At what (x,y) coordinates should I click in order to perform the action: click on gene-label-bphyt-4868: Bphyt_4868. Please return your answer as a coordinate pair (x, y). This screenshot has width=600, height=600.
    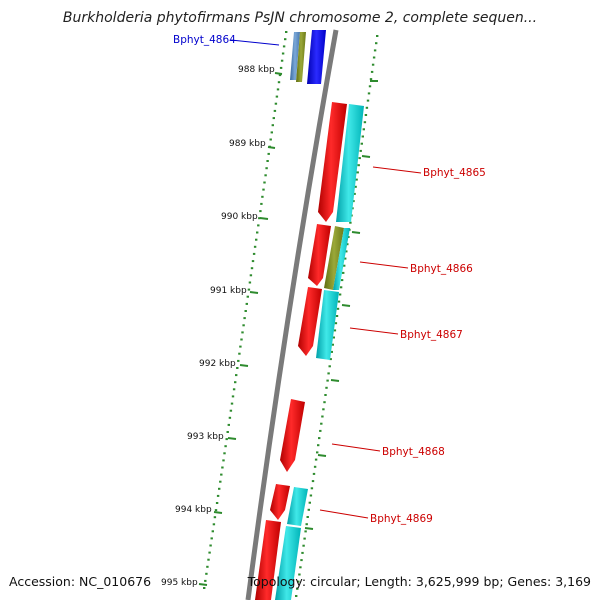
    Looking at the image, I should click on (413, 452).